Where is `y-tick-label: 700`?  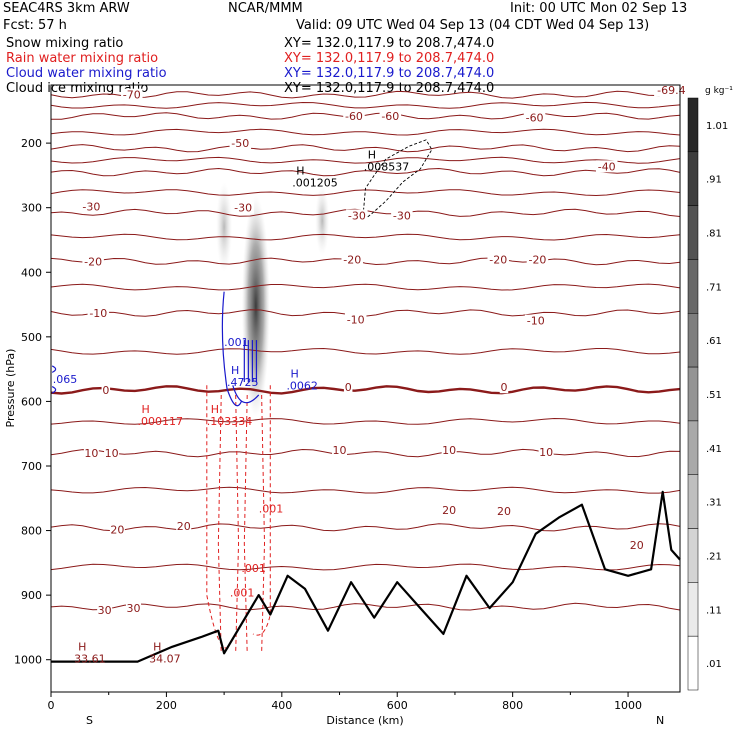
y-tick-label: 700 is located at coordinates (31, 466).